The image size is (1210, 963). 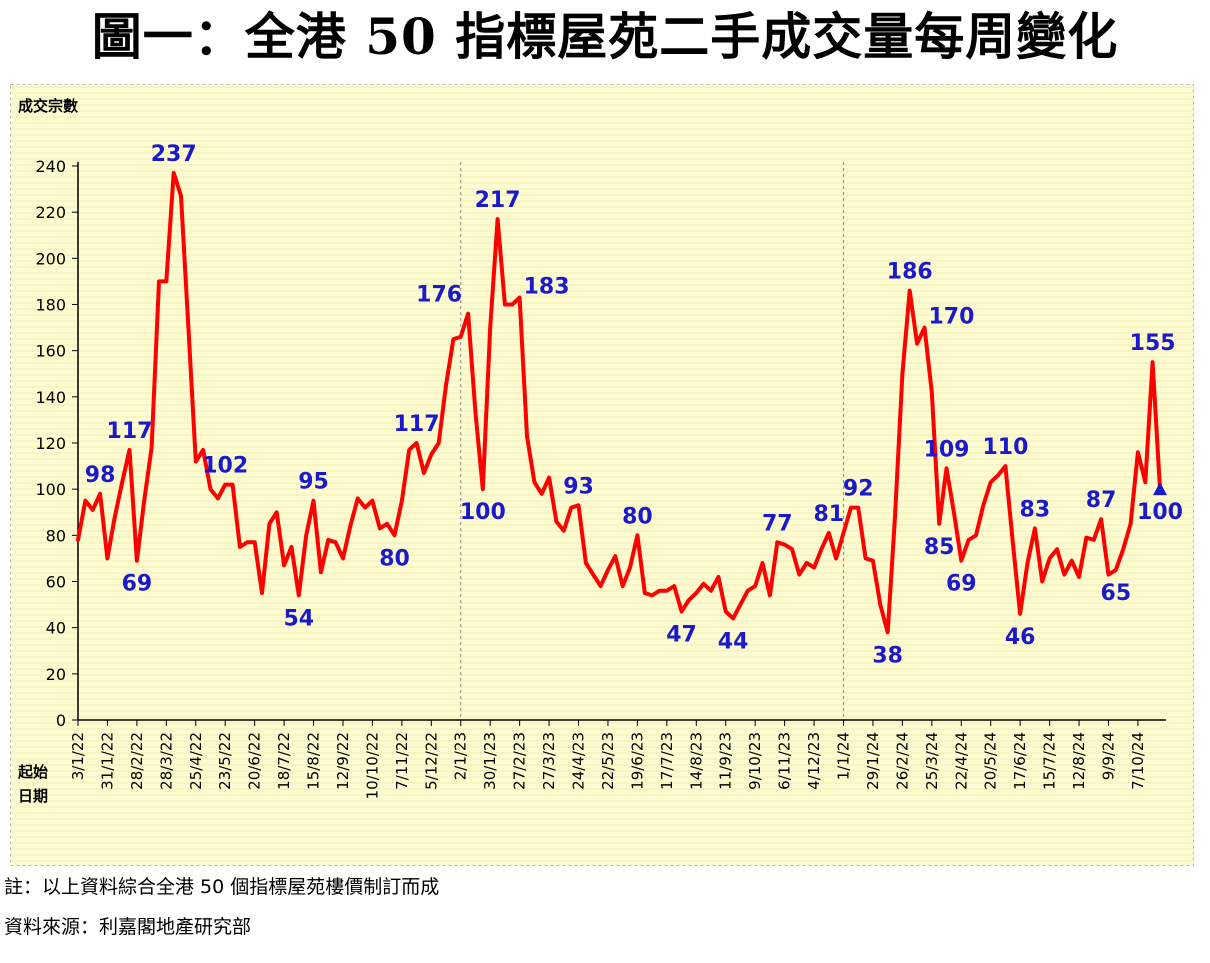 What do you see at coordinates (50, 397) in the screenshot?
I see `y-tick-label: 140` at bounding box center [50, 397].